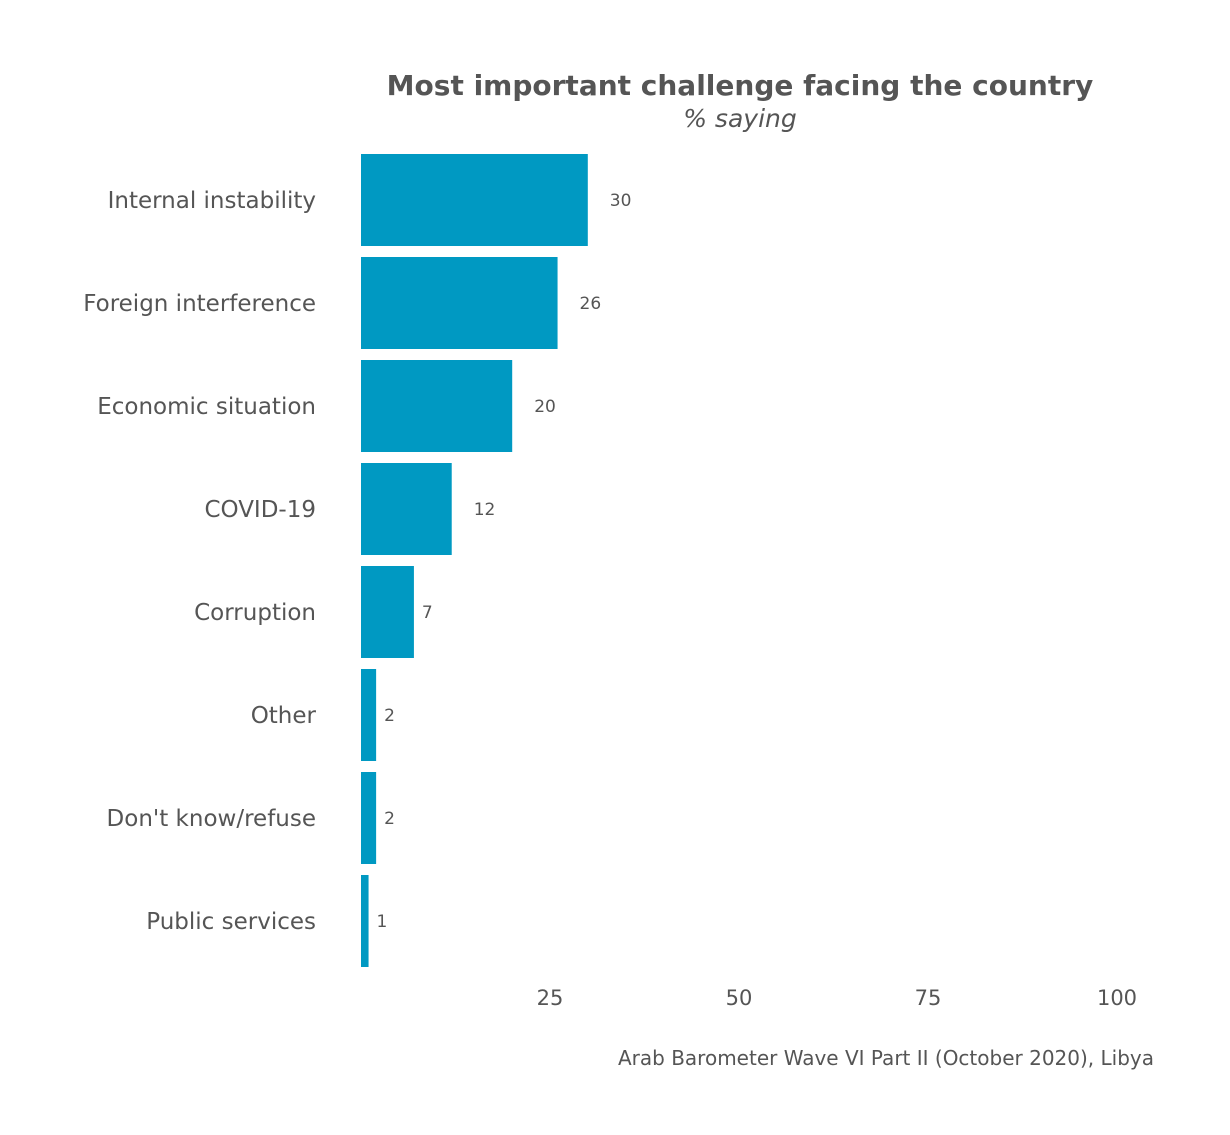  I want to click on data-label: 7, so click(427, 613).